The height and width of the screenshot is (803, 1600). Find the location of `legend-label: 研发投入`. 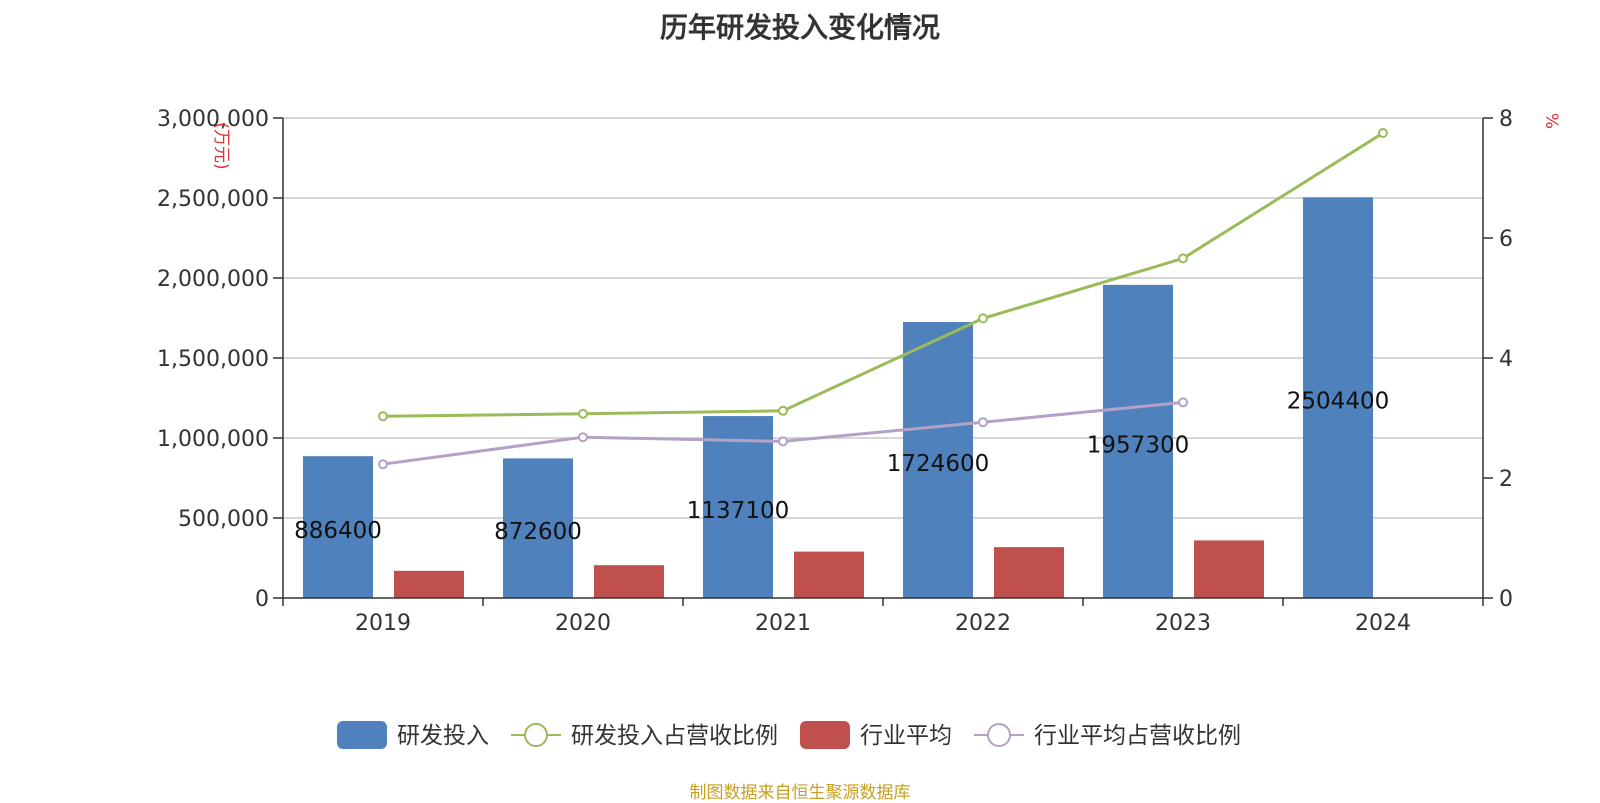

legend-label: 研发投入 is located at coordinates (443, 736).